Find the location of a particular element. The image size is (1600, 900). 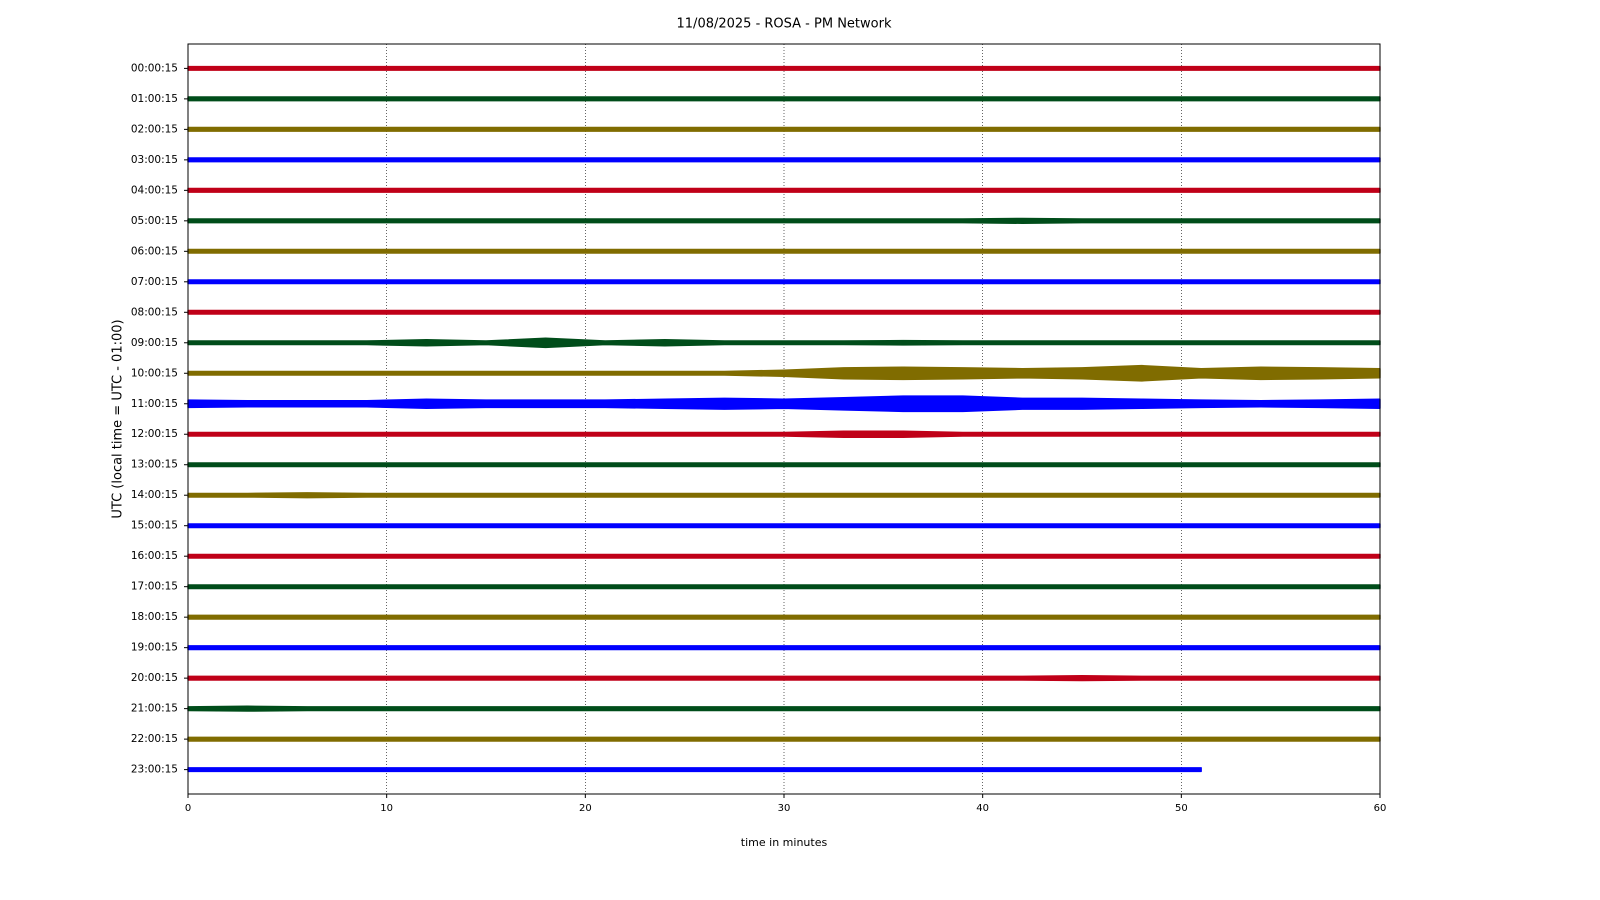

chart-title: 11/08/2025 - ROSA - PM Network is located at coordinates (784, 24).